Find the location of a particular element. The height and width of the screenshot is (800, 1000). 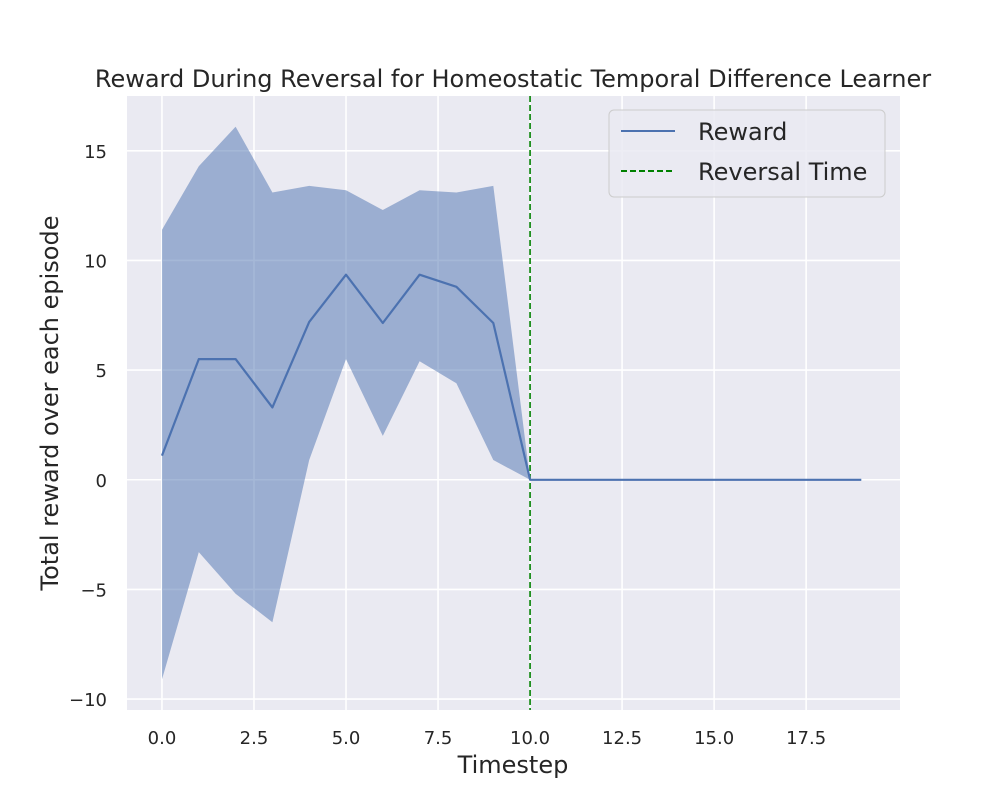

legend-reward-label: Reward is located at coordinates (742, 132).